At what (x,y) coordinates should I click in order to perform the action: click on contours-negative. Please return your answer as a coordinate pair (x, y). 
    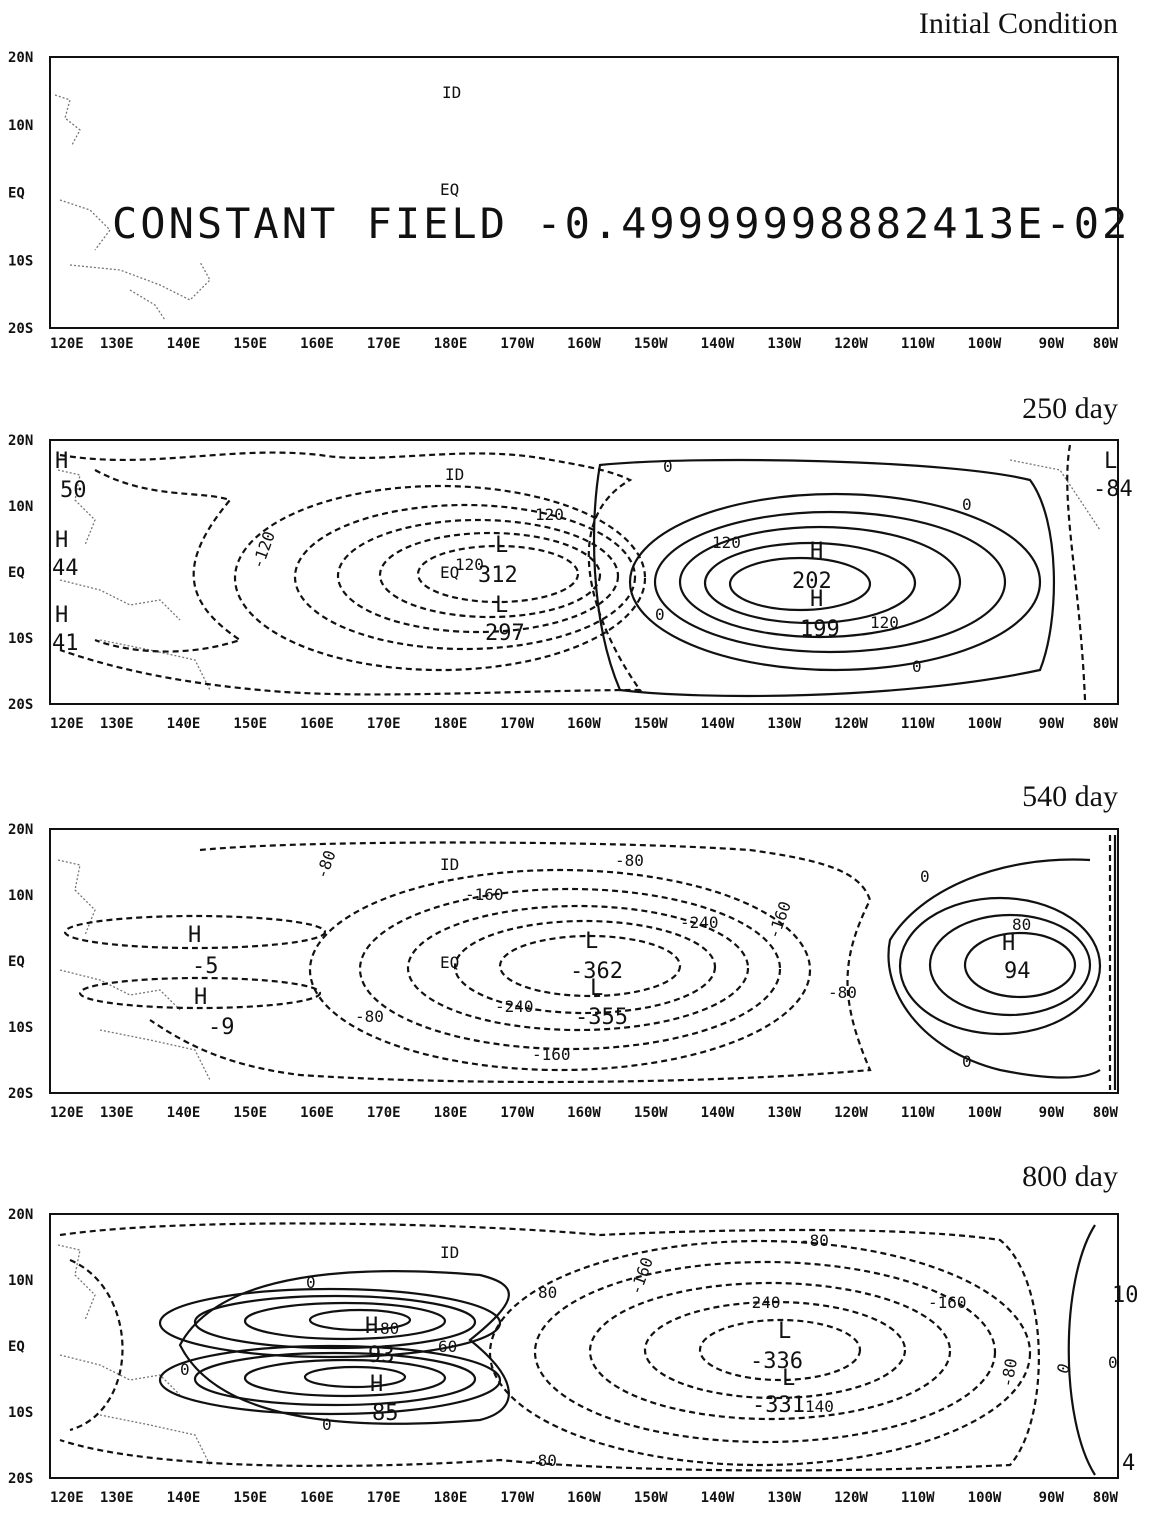
    Looking at the image, I should click on (549, 1347).